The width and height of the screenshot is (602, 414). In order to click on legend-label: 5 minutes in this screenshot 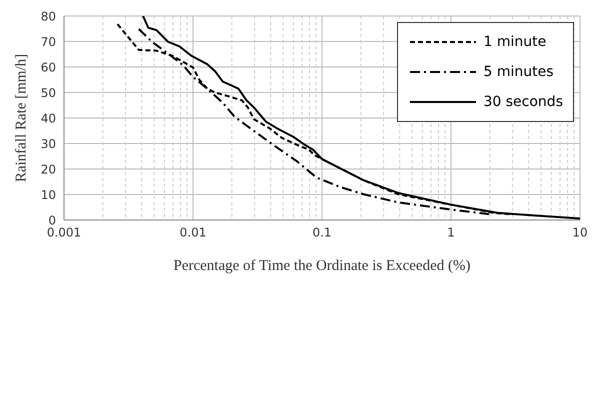, I will do `click(519, 72)`.